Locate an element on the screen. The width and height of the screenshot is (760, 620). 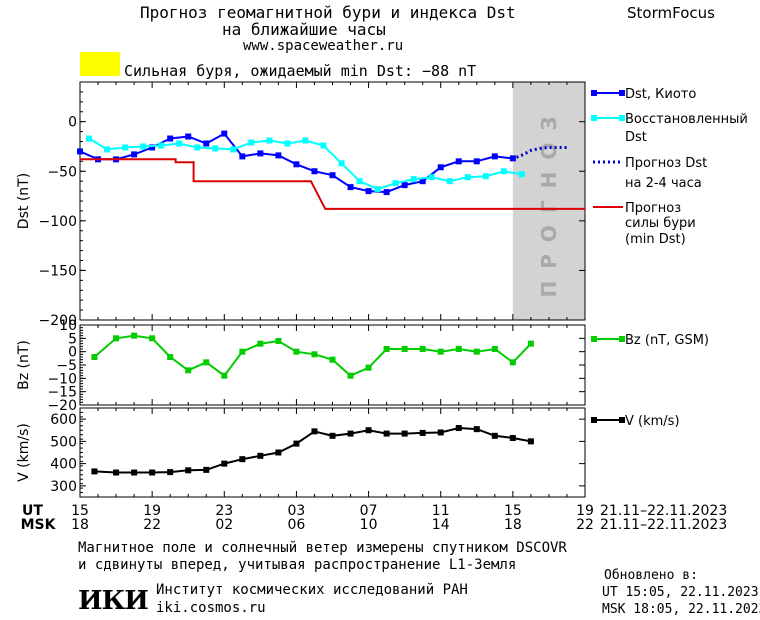
v-ytick-label: 500 is located at coordinates (63, 442).